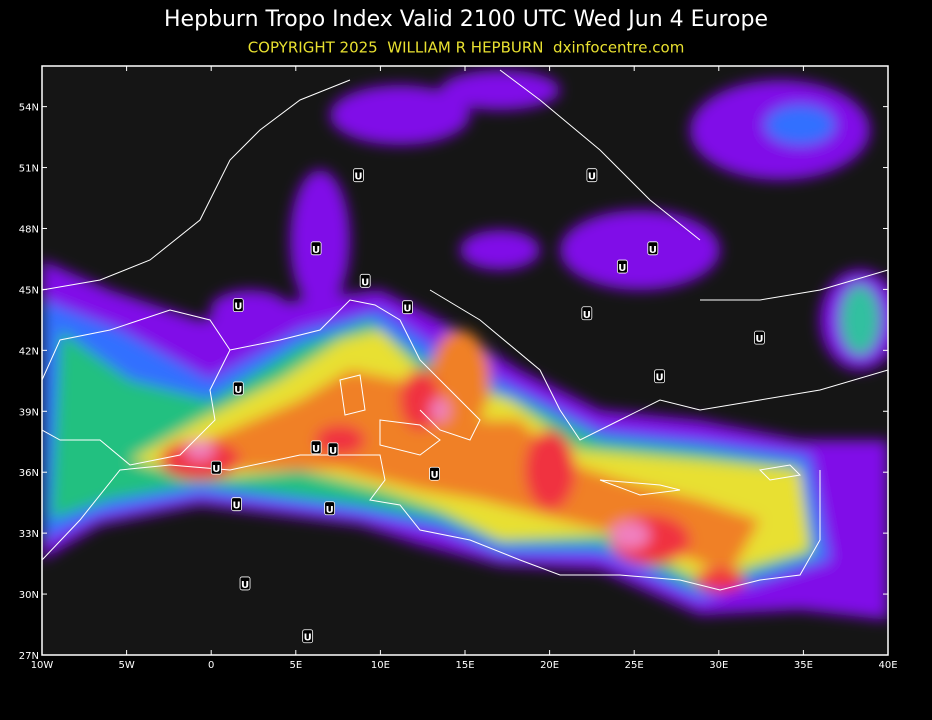  What do you see at coordinates (29, 229) in the screenshot?
I see `lat-tick-label: 48N` at bounding box center [29, 229].